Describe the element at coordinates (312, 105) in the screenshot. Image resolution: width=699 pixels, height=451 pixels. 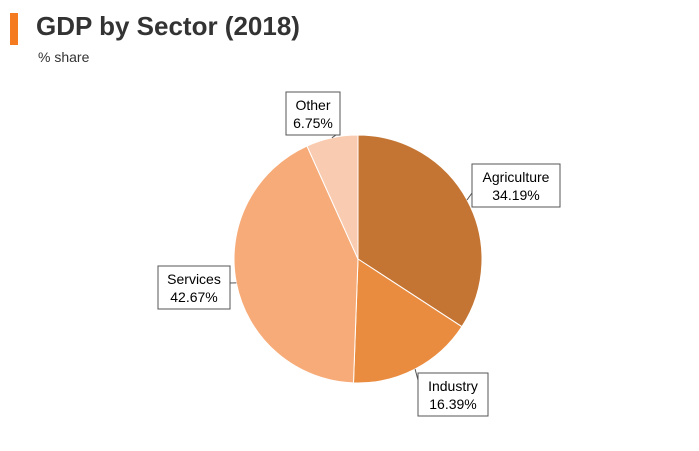
I see `data-label-name-other: Other` at that location.